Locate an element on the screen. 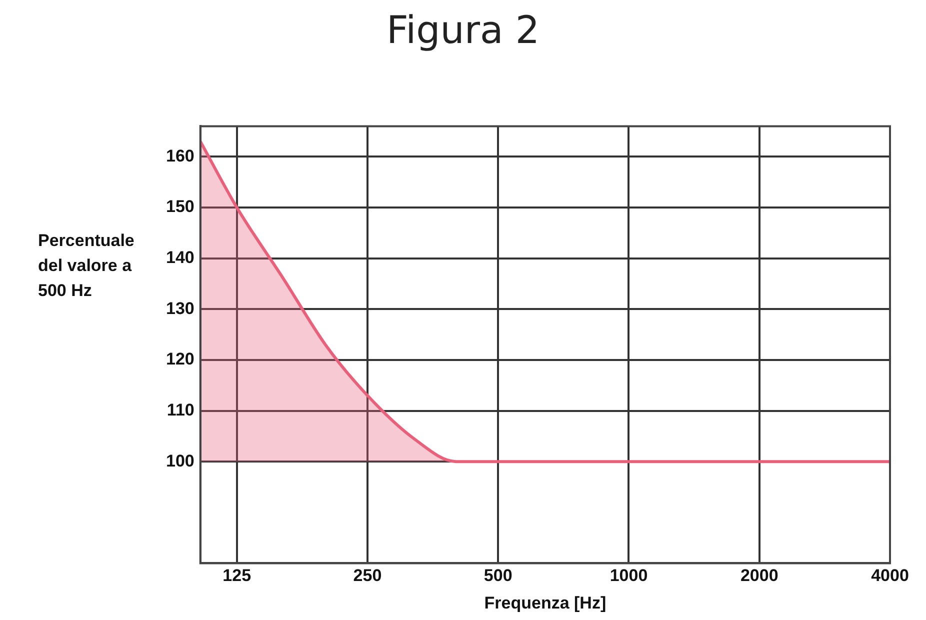  y-tick-label: 140 is located at coordinates (180, 258).